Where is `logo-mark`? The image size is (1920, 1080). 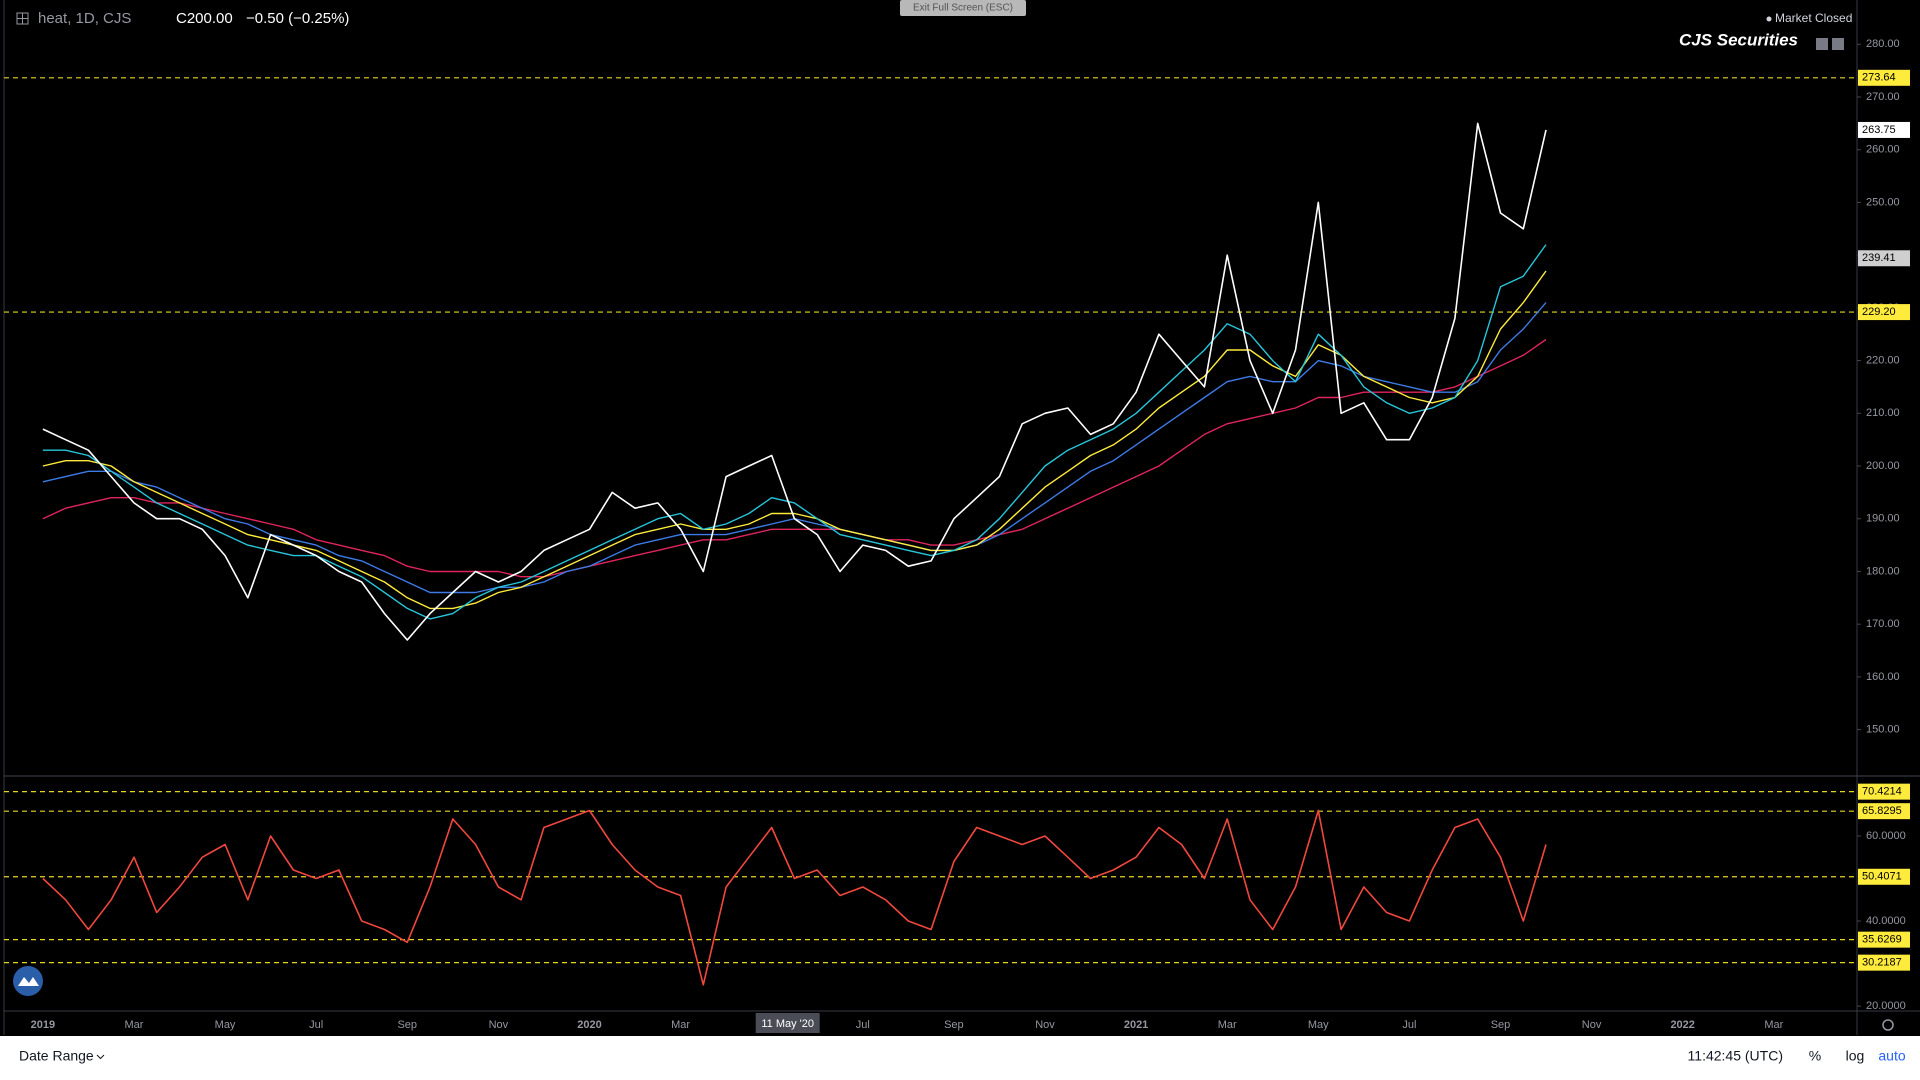
logo-mark is located at coordinates (28, 981).